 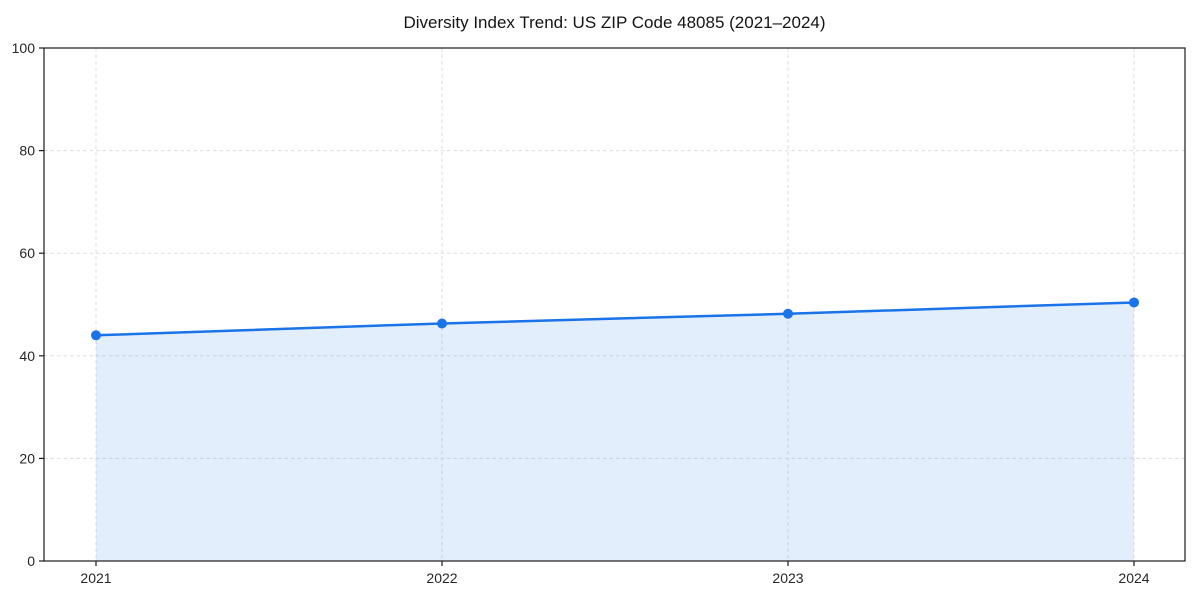 I want to click on y-tick-label: 80, so click(x=27, y=151).